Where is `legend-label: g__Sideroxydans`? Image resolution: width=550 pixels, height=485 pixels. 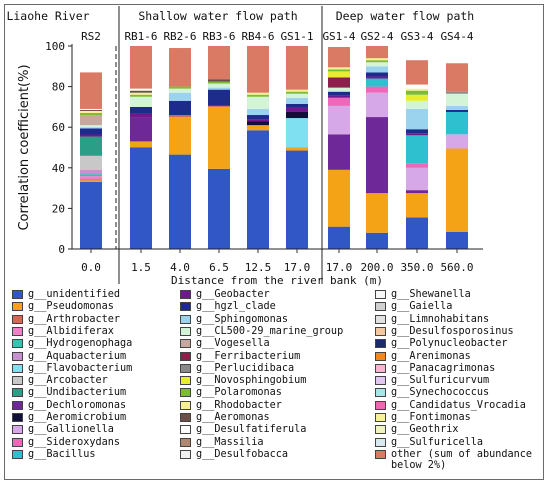 legend-label: g__Sideroxydans is located at coordinates (74, 442).